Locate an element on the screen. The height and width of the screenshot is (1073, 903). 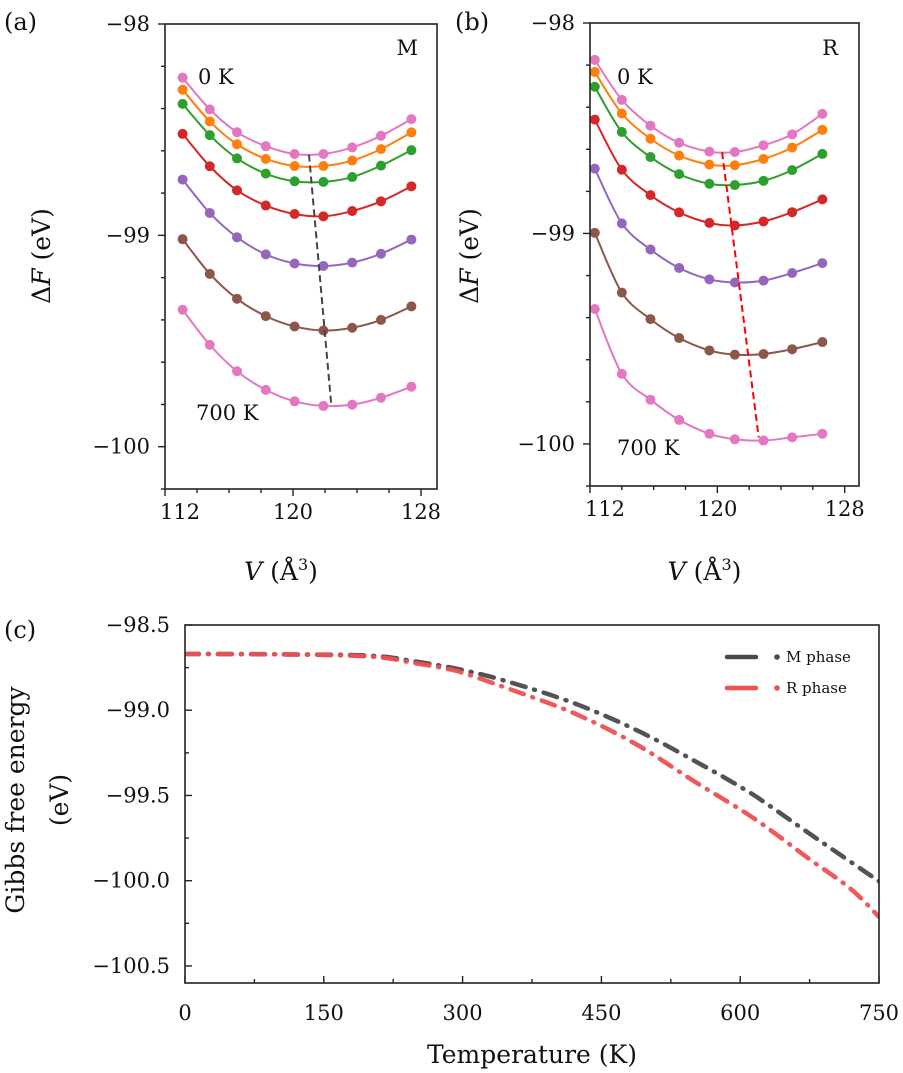
x-tick-label: 600 is located at coordinates (740, 1013).